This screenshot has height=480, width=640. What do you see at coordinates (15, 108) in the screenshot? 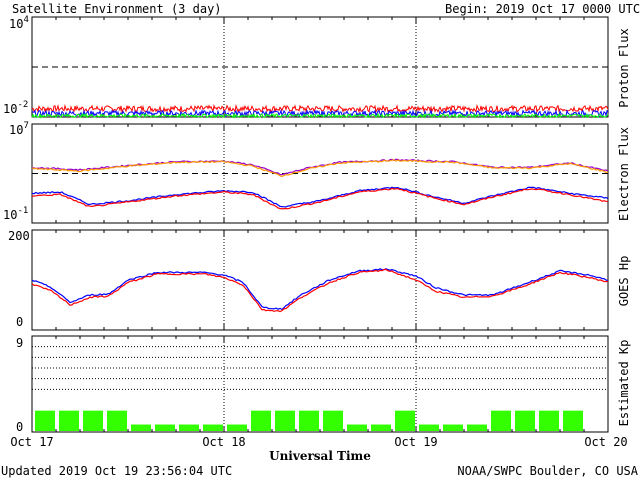
I see `proton-ytick-bottom: 10-2` at bounding box center [15, 108].